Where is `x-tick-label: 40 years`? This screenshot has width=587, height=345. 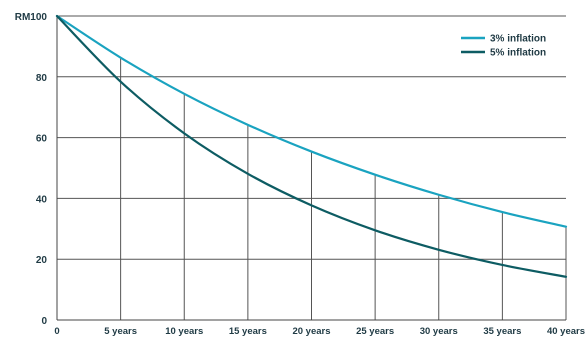 x-tick-label: 40 years is located at coordinates (566, 331).